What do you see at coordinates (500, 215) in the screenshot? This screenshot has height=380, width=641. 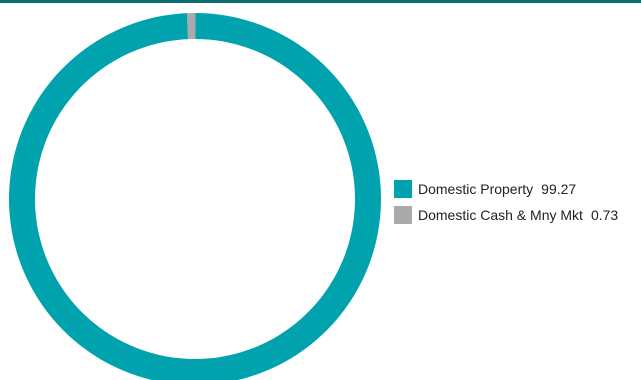 I see `legend-label-domestic-cash: Domestic Cash & Mny Mkt` at bounding box center [500, 215].